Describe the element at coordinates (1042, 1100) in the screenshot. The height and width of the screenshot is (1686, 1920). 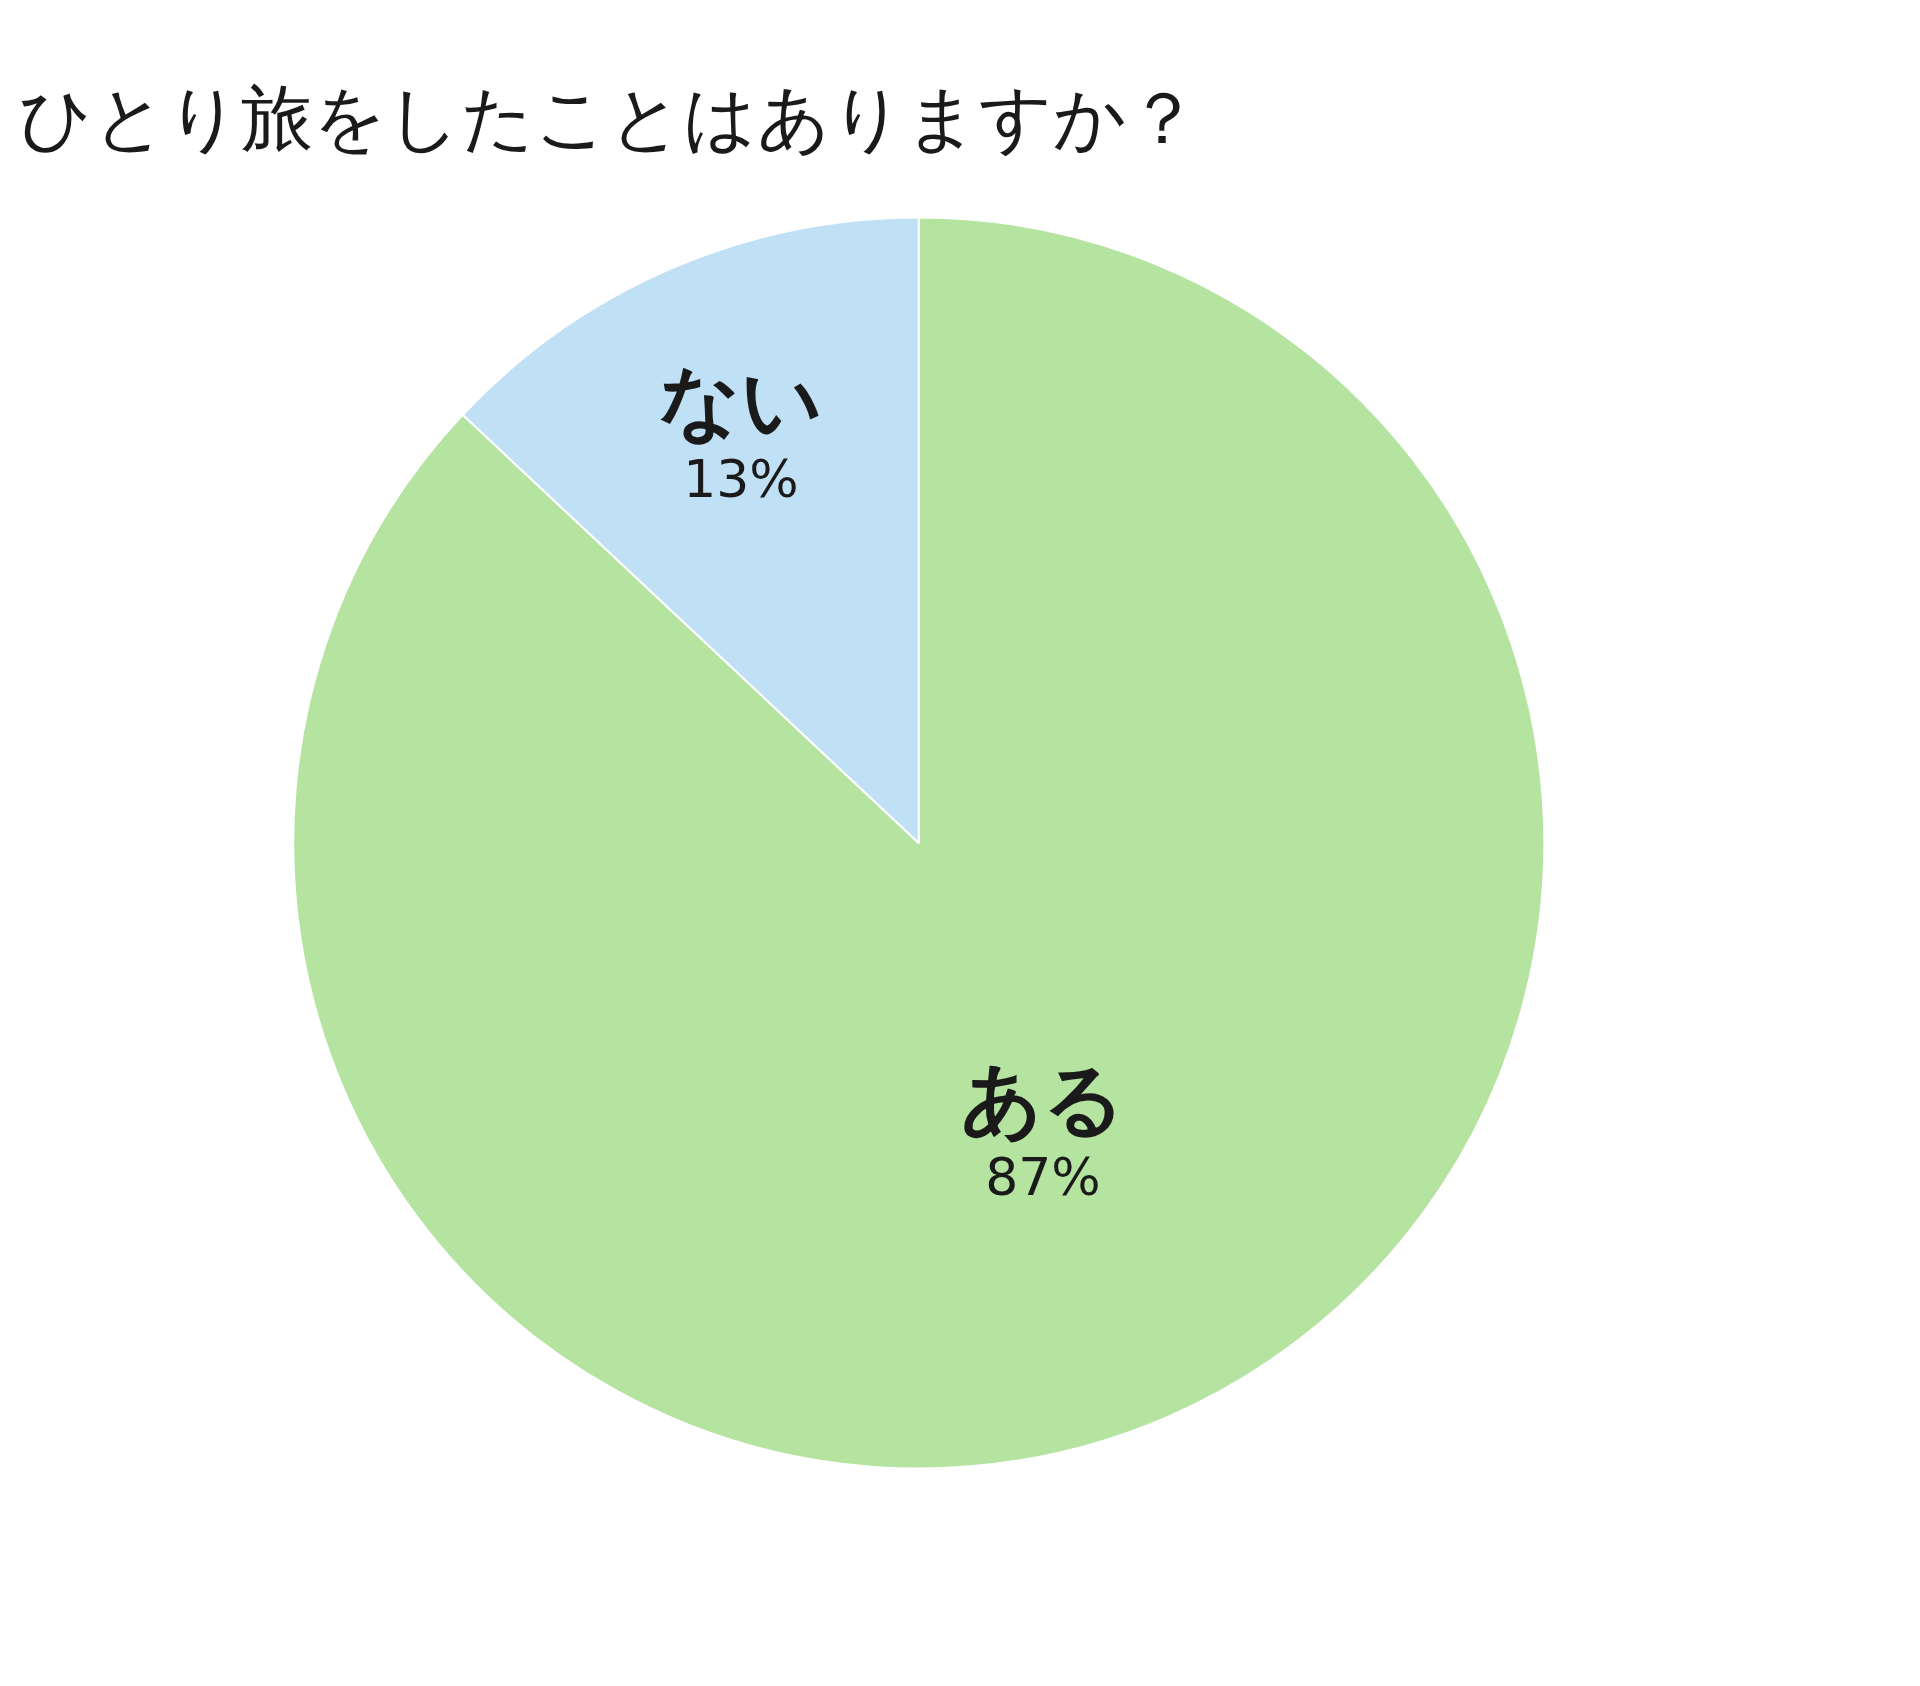
I see `slice-label: ある` at that location.